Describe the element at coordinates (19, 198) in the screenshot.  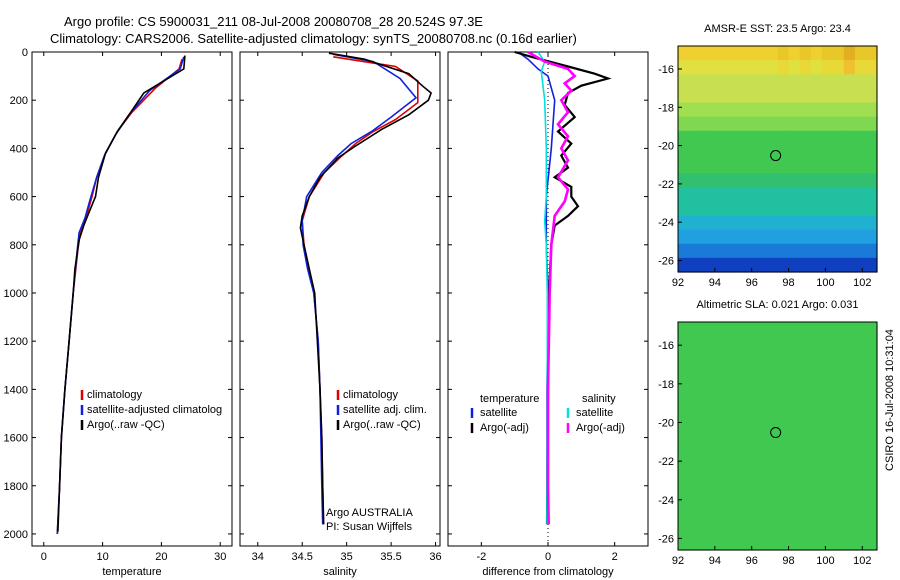
I see `temperature-ytick-label: 600` at that location.